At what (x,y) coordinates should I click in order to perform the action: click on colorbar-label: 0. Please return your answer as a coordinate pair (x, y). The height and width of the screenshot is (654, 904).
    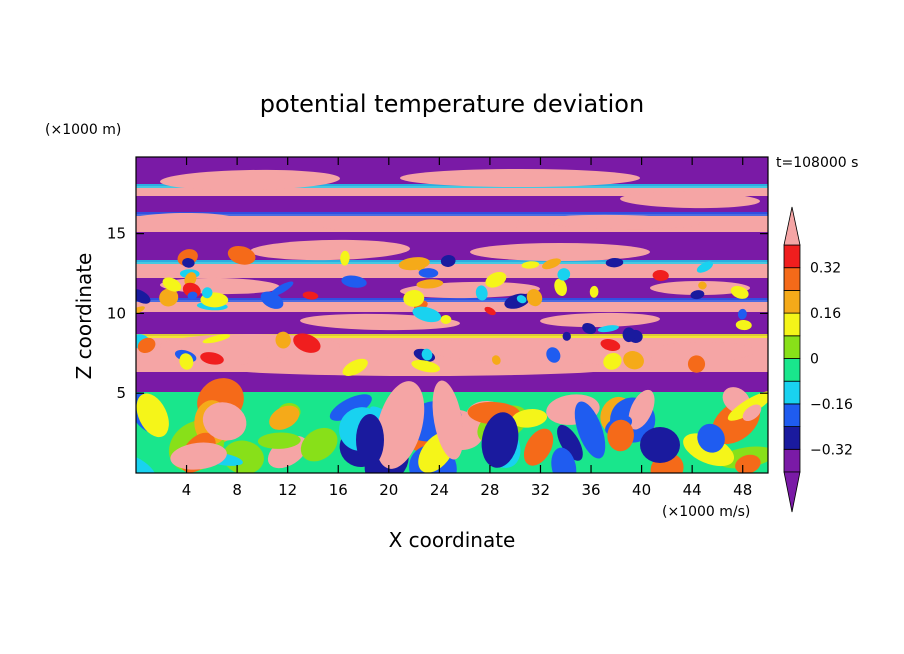
    Looking at the image, I should click on (814, 360).